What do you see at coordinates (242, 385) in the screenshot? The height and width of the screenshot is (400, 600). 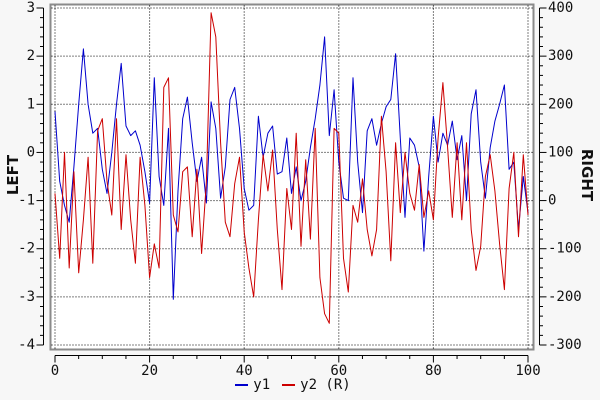 I see `legend-swatch-y1` at bounding box center [242, 385].